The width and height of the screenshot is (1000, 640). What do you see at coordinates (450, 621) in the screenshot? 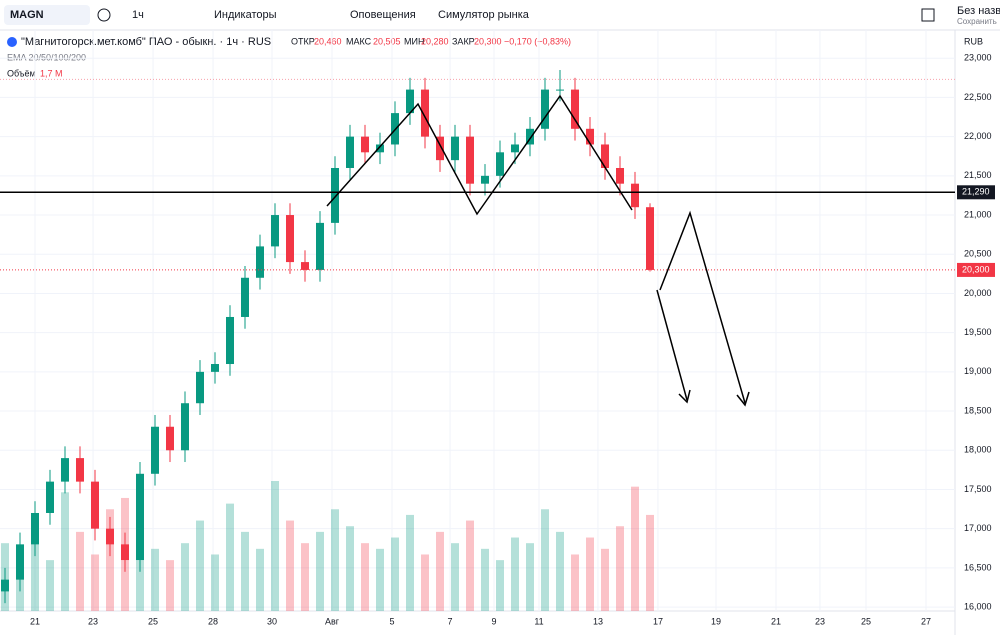
I see `x-tick-label: 7` at bounding box center [450, 621].